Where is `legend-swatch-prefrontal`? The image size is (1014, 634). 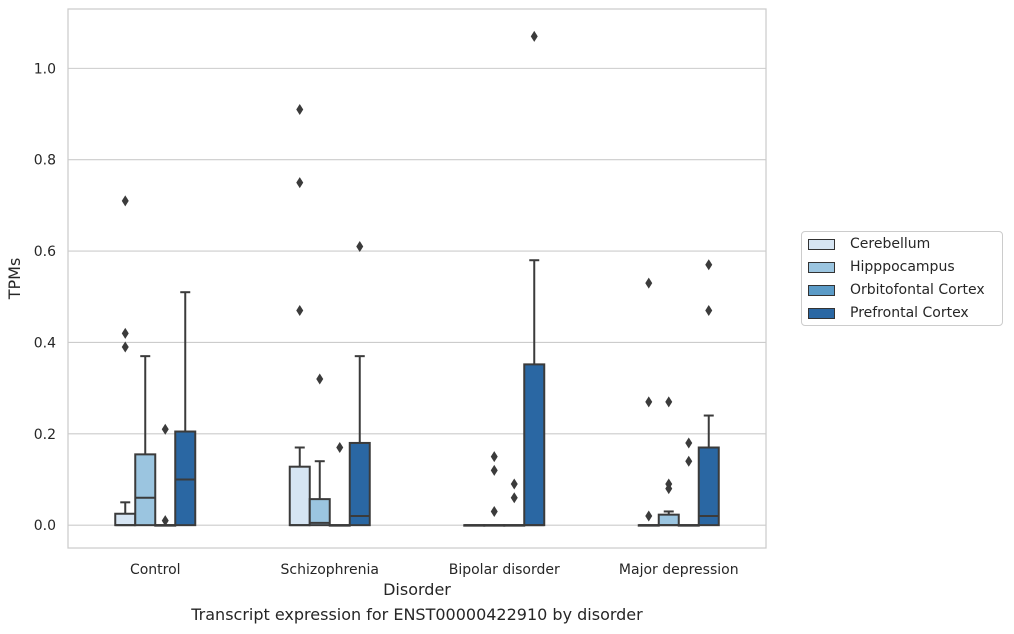
legend-swatch-prefrontal is located at coordinates (821, 313).